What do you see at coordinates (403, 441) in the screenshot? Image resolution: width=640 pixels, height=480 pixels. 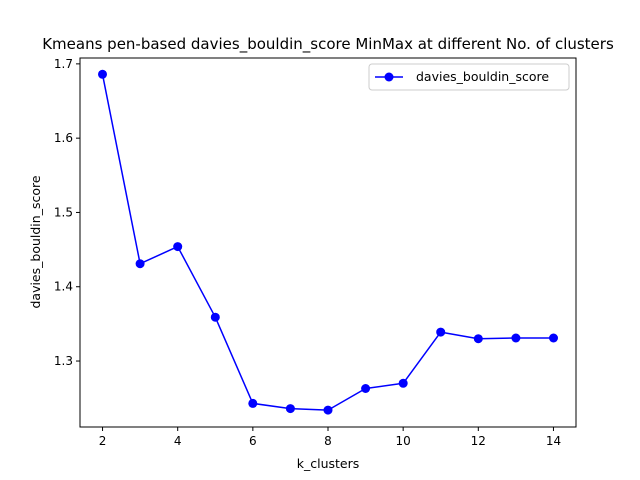 I see `x-tick-label: 10` at bounding box center [403, 441].